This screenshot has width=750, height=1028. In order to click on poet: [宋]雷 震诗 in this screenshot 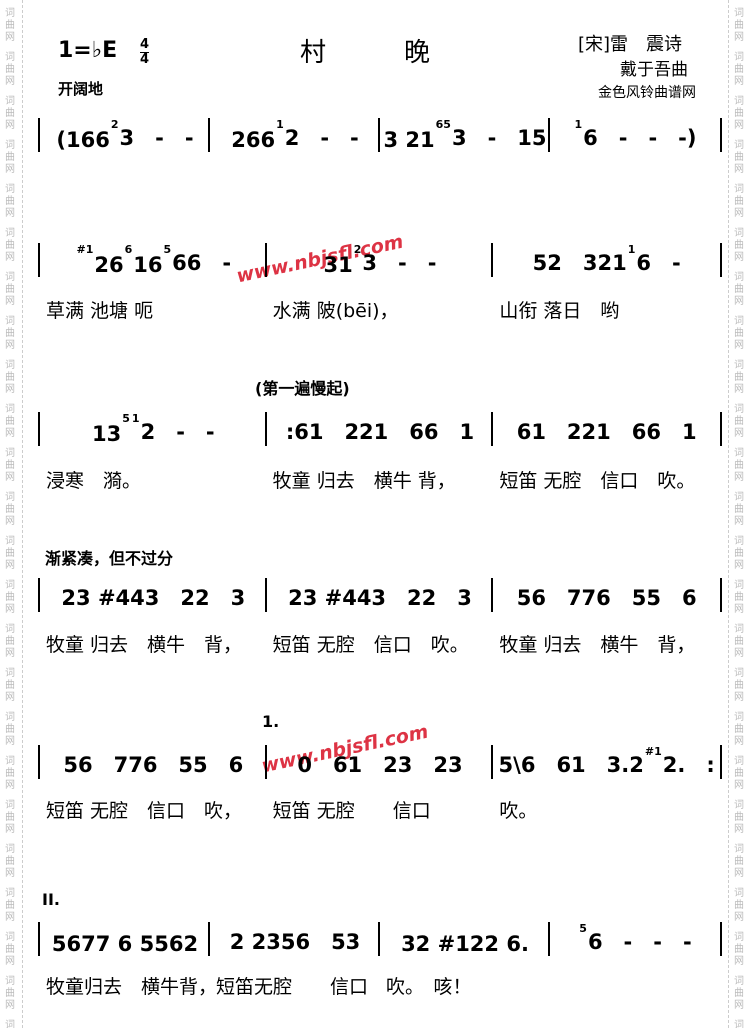, I will do `click(630, 44)`.